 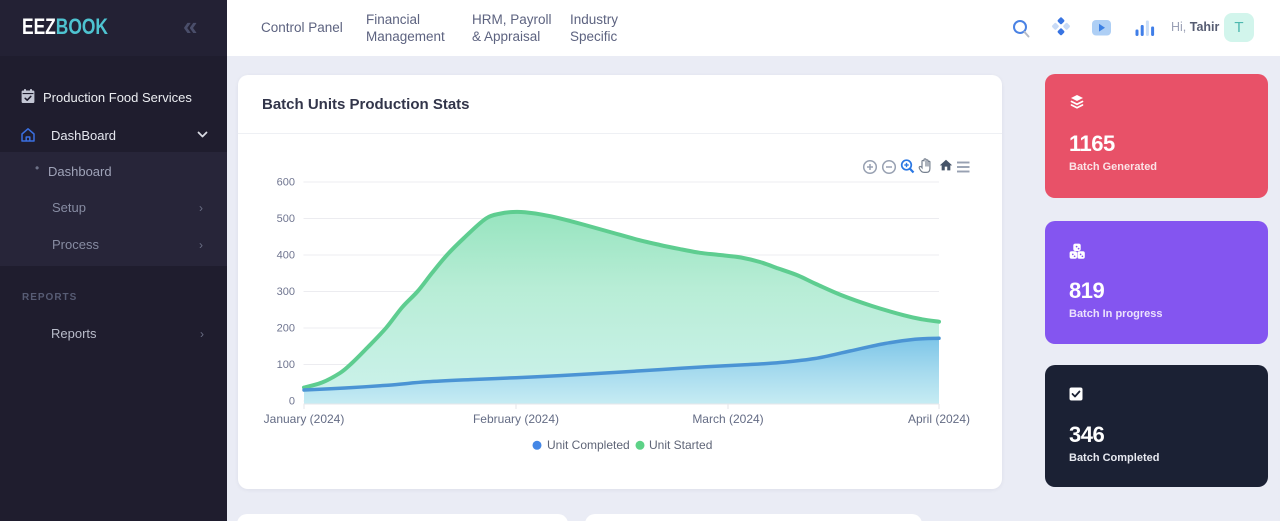 What do you see at coordinates (286, 183) in the screenshot?
I see `svg-text: 600` at bounding box center [286, 183].